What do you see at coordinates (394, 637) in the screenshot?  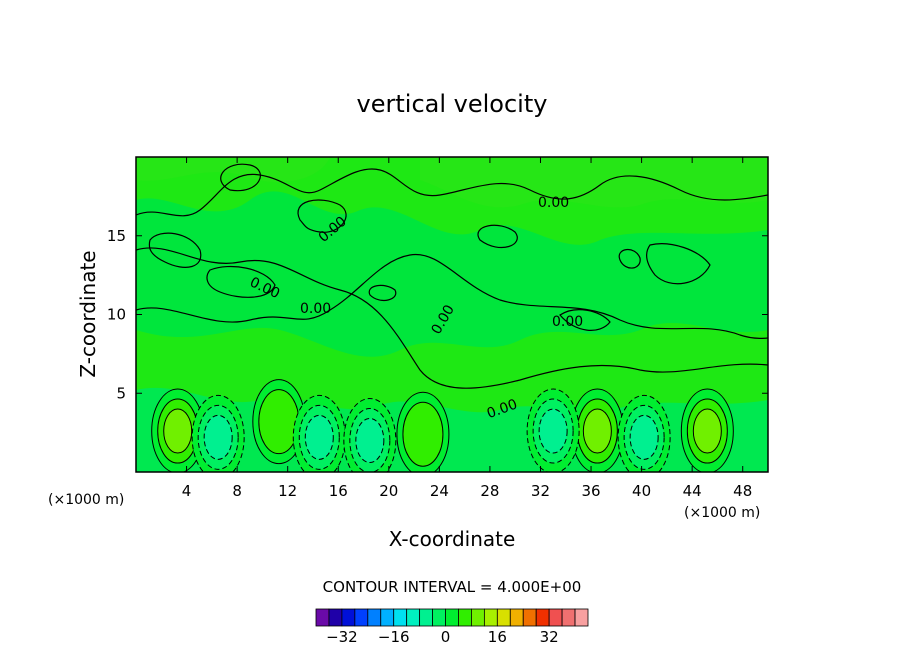 I see `colorbar-tick-label: −16` at bounding box center [394, 637].